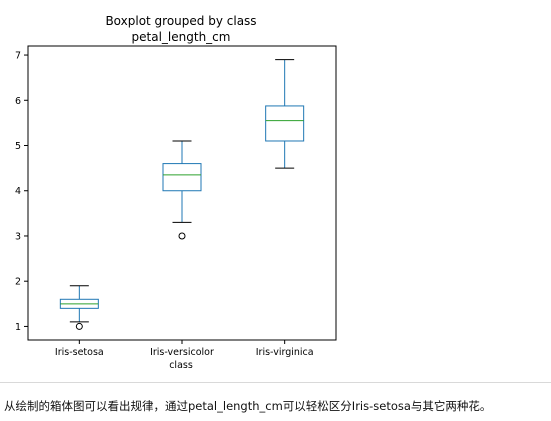 The width and height of the screenshot is (551, 421). What do you see at coordinates (181, 365) in the screenshot?
I see `x-axis-label: class` at bounding box center [181, 365].